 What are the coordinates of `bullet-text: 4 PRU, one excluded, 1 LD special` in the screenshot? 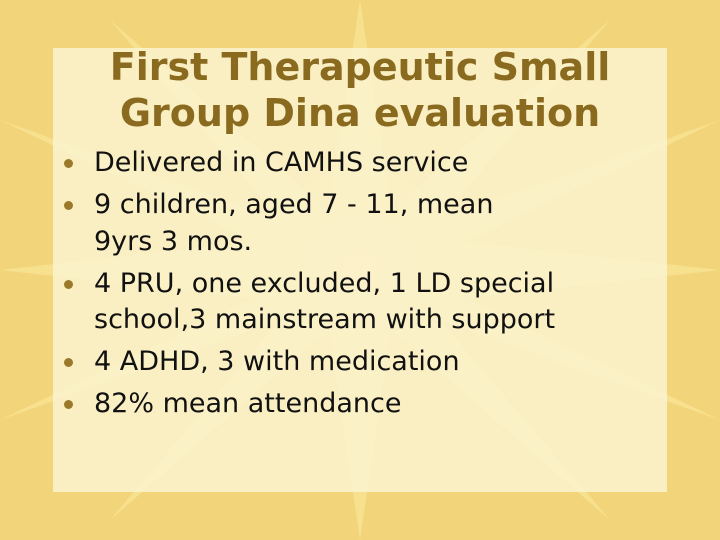 It's located at (324, 283).